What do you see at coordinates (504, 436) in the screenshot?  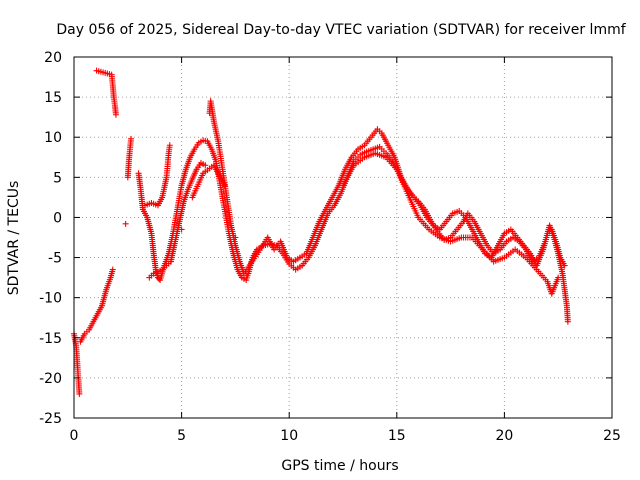 I see `x-tick-label: 20` at bounding box center [504, 436].